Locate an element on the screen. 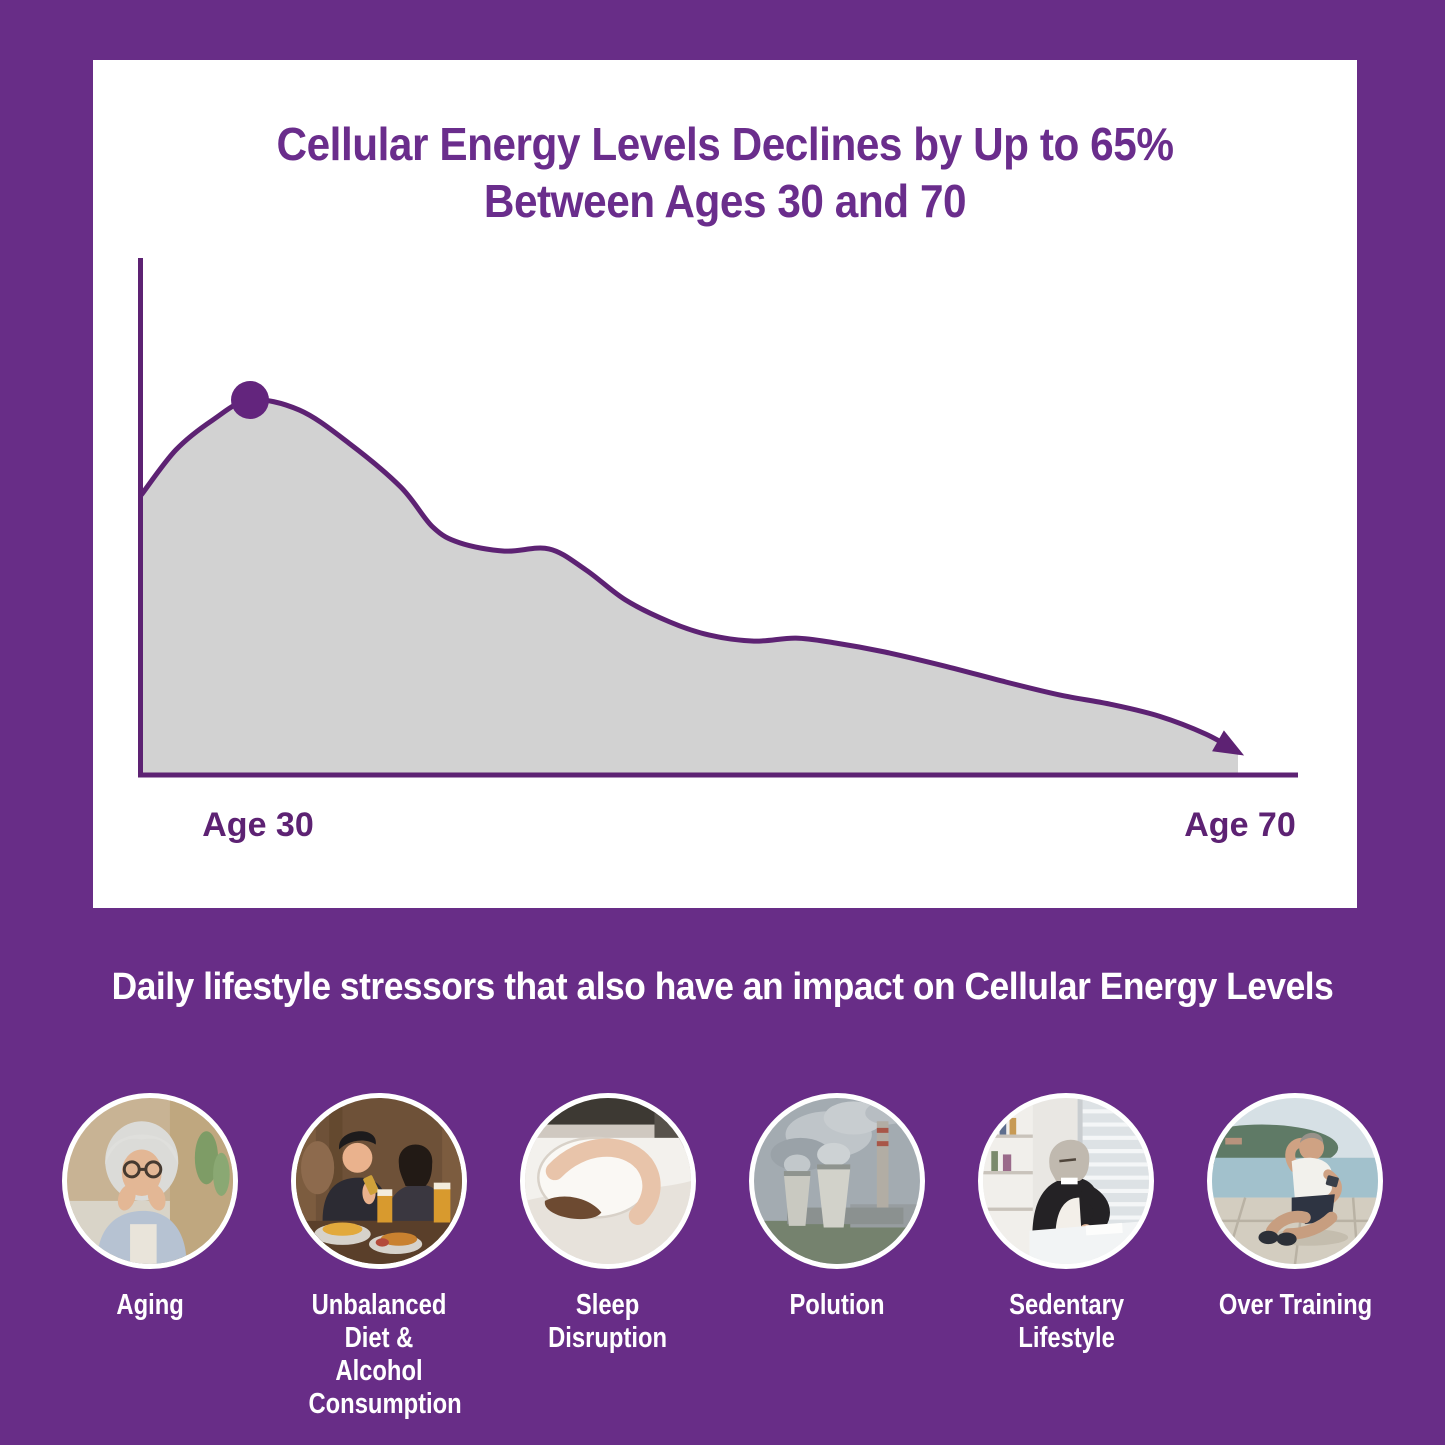 The width and height of the screenshot is (1445, 1445). aging-photo is located at coordinates (149, 1181).